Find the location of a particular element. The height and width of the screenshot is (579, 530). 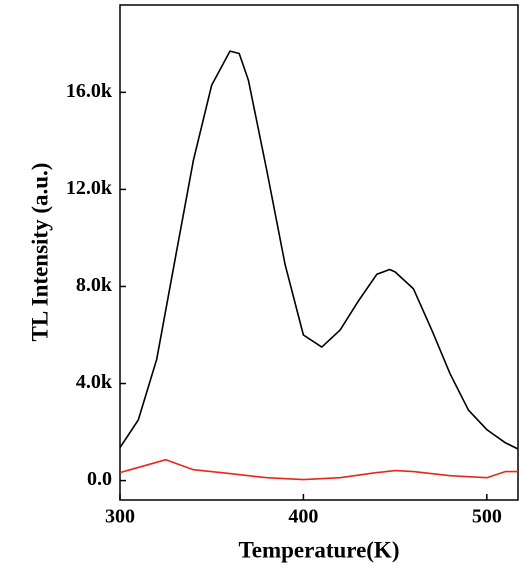

y-axis-title: TL Intensity (a.u.) is located at coordinates (39, 252).